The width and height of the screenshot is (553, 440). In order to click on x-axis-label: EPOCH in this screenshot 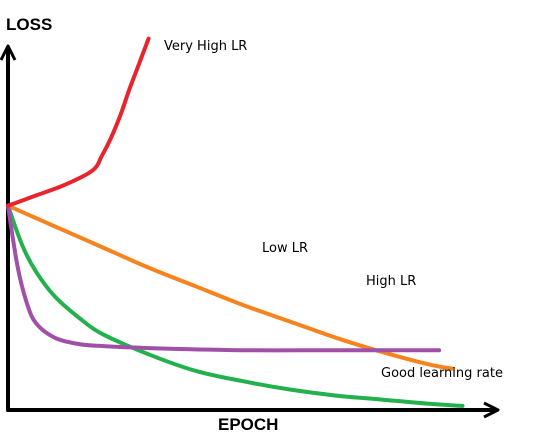, I will do `click(248, 424)`.